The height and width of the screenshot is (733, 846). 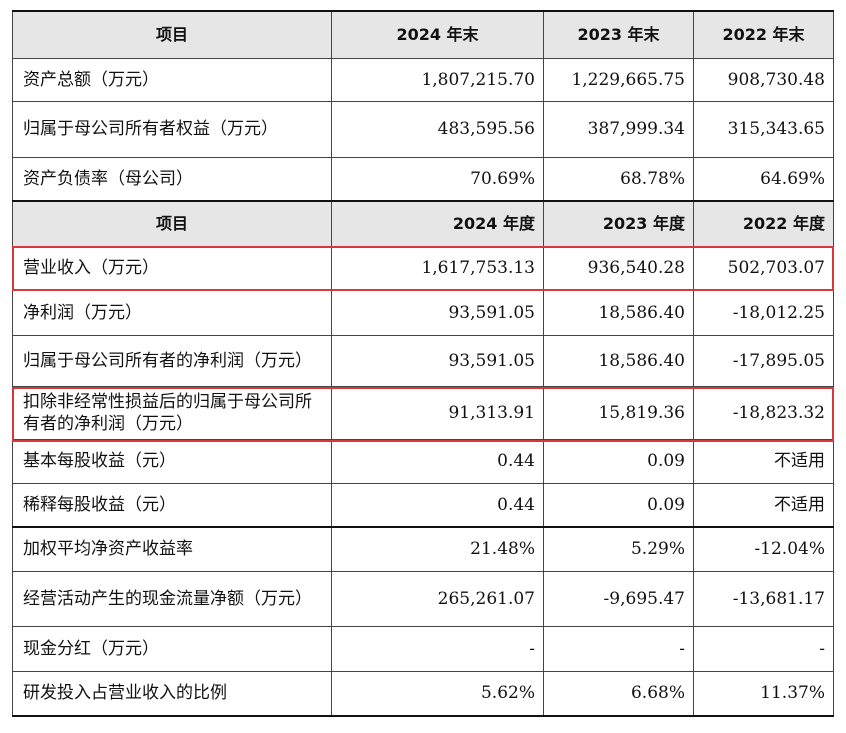 I want to click on cell-2024: 483,595.56, so click(x=437, y=129).